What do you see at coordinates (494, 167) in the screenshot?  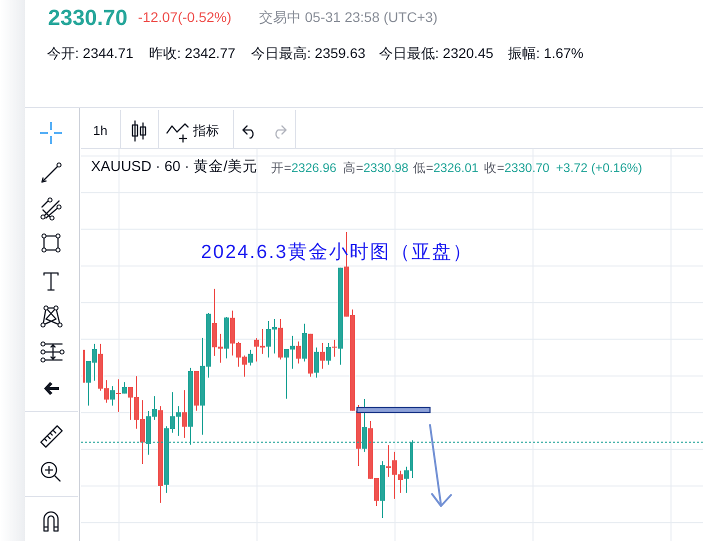 I see `text: 收=` at bounding box center [494, 167].